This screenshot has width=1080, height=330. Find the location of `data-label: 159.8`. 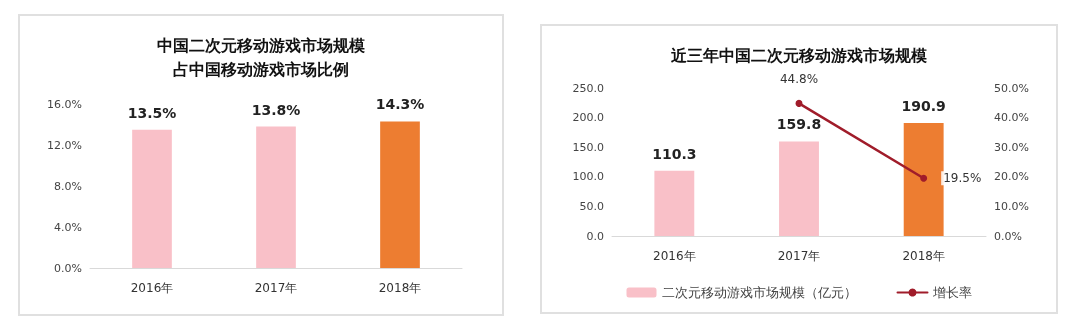

data-label: 159.8 is located at coordinates (799, 124).